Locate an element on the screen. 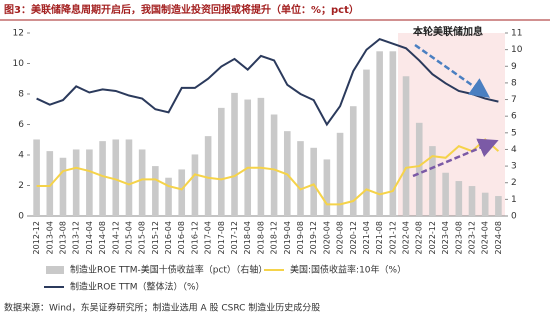  x-tick-label: 2017-12 is located at coordinates (234, 237).